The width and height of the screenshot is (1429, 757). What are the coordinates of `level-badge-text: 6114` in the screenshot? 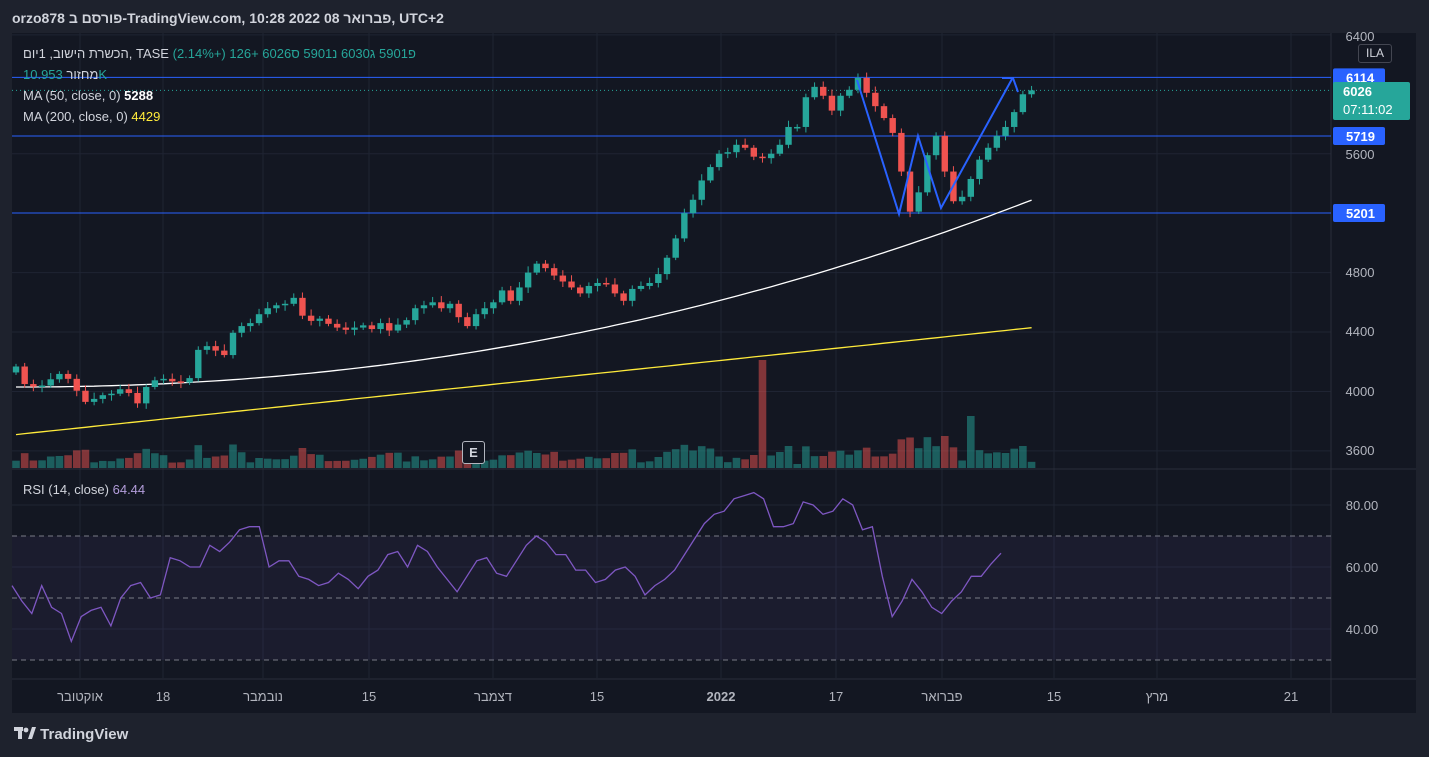 It's located at (1360, 77).